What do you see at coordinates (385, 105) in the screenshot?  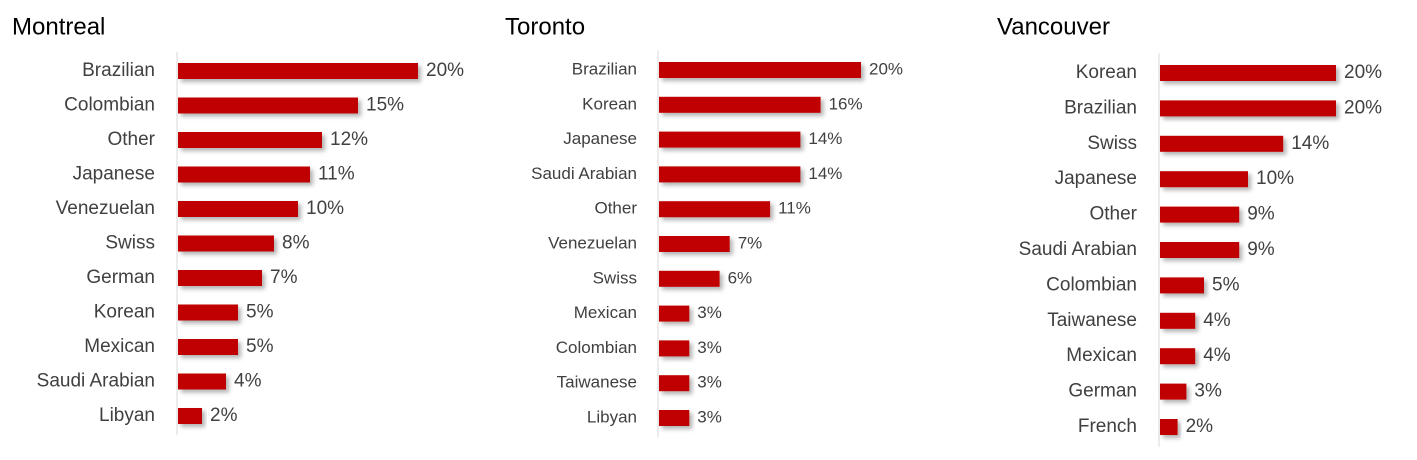 I see `data-label: 15%` at bounding box center [385, 105].